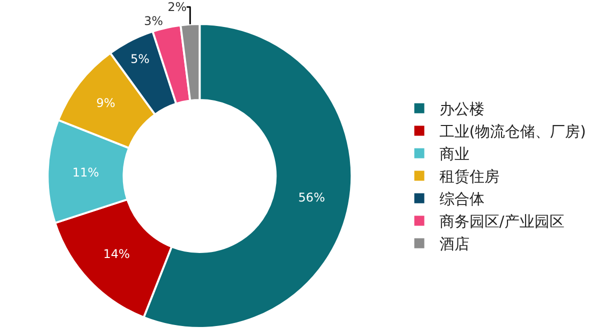  I want to click on data-label: 56%, so click(311, 197).